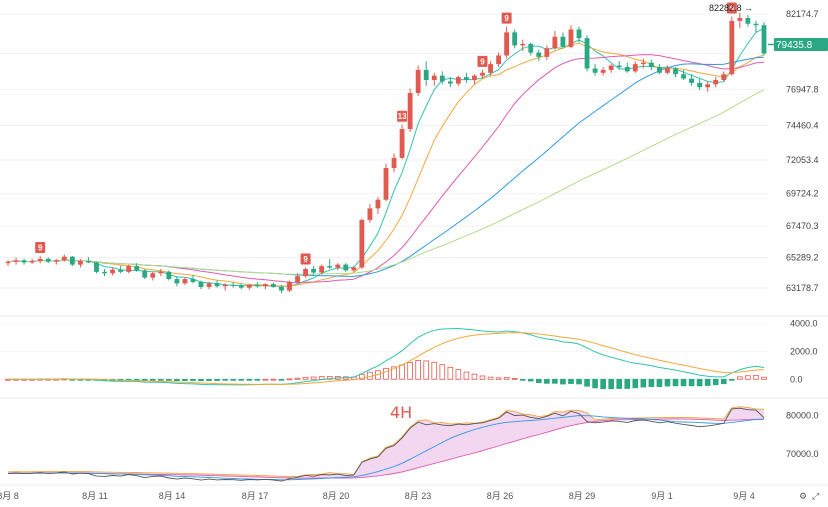  I want to click on price-tick-label: 65289.2, so click(802, 258).